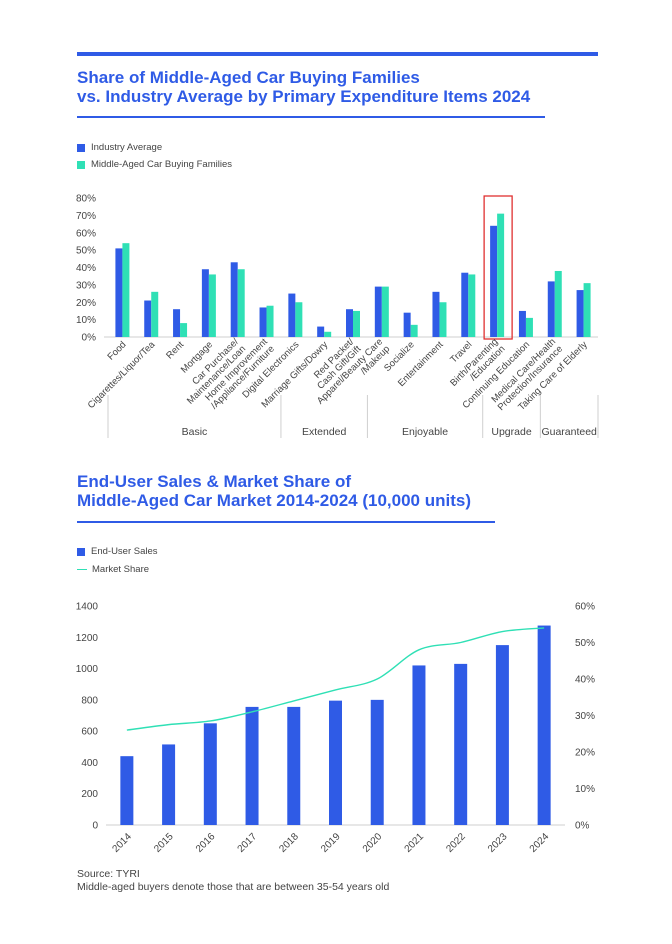 The height and width of the screenshot is (944, 672). I want to click on y-tick-label: 60%, so click(86, 233).